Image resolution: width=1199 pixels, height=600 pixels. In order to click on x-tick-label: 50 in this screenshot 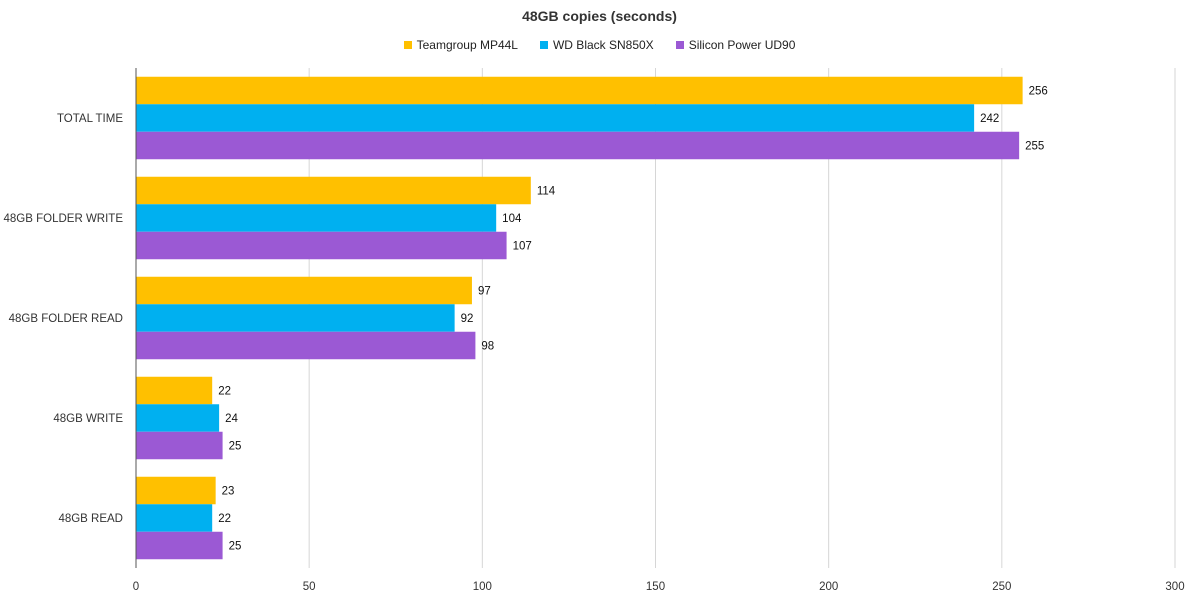, I will do `click(309, 587)`.